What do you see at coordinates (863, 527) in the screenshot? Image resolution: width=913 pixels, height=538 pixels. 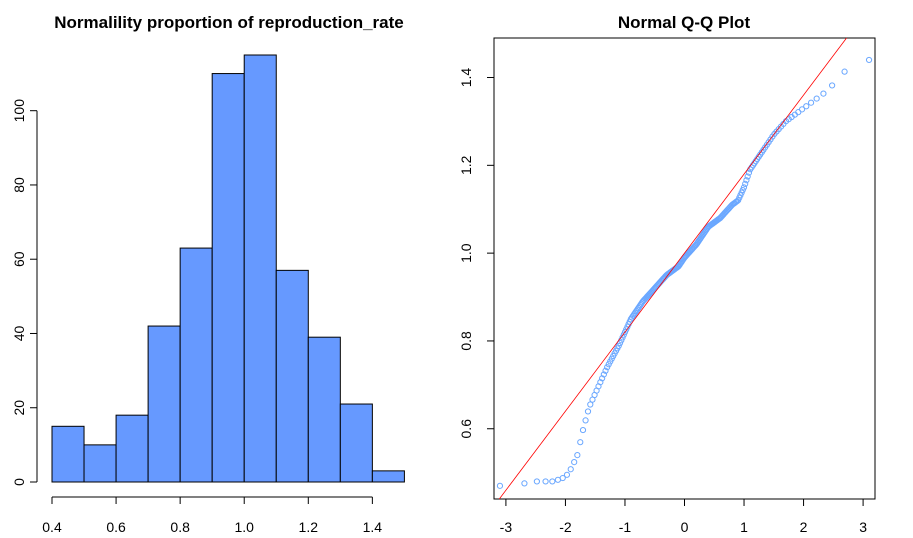 I see `qq-x-tick-label: 3` at bounding box center [863, 527].